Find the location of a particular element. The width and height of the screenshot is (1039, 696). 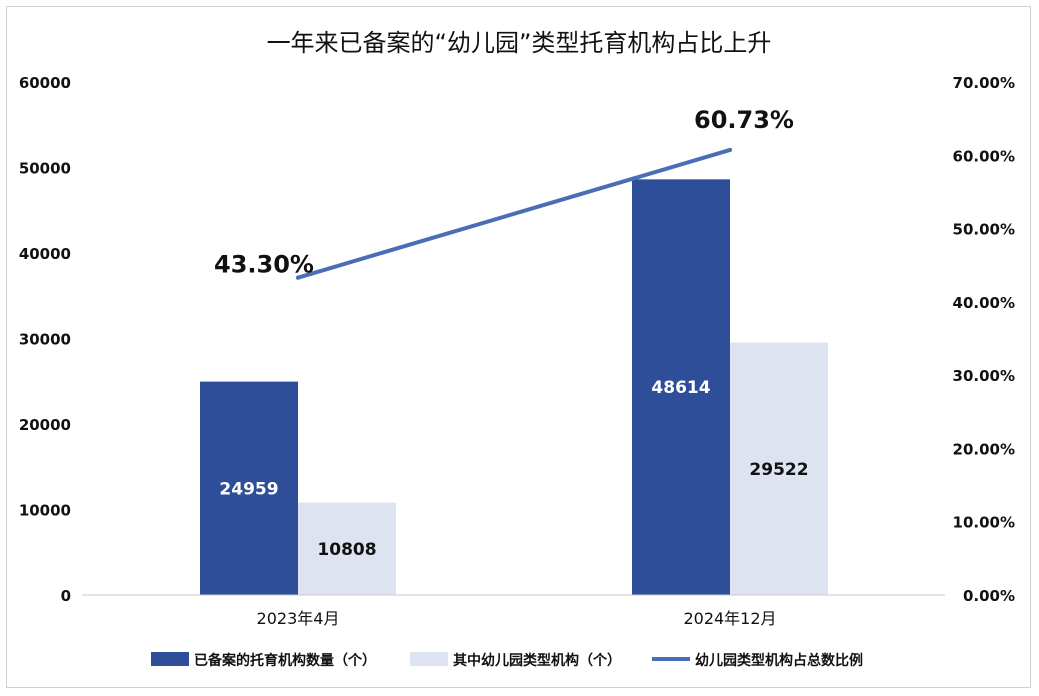

line-layer: 43.30% 60.73% is located at coordinates (504, 193).